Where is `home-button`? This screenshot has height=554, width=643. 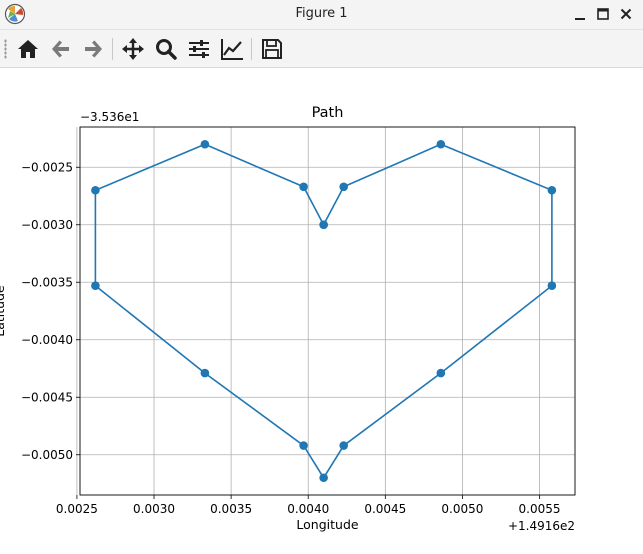 home-button is located at coordinates (28, 49).